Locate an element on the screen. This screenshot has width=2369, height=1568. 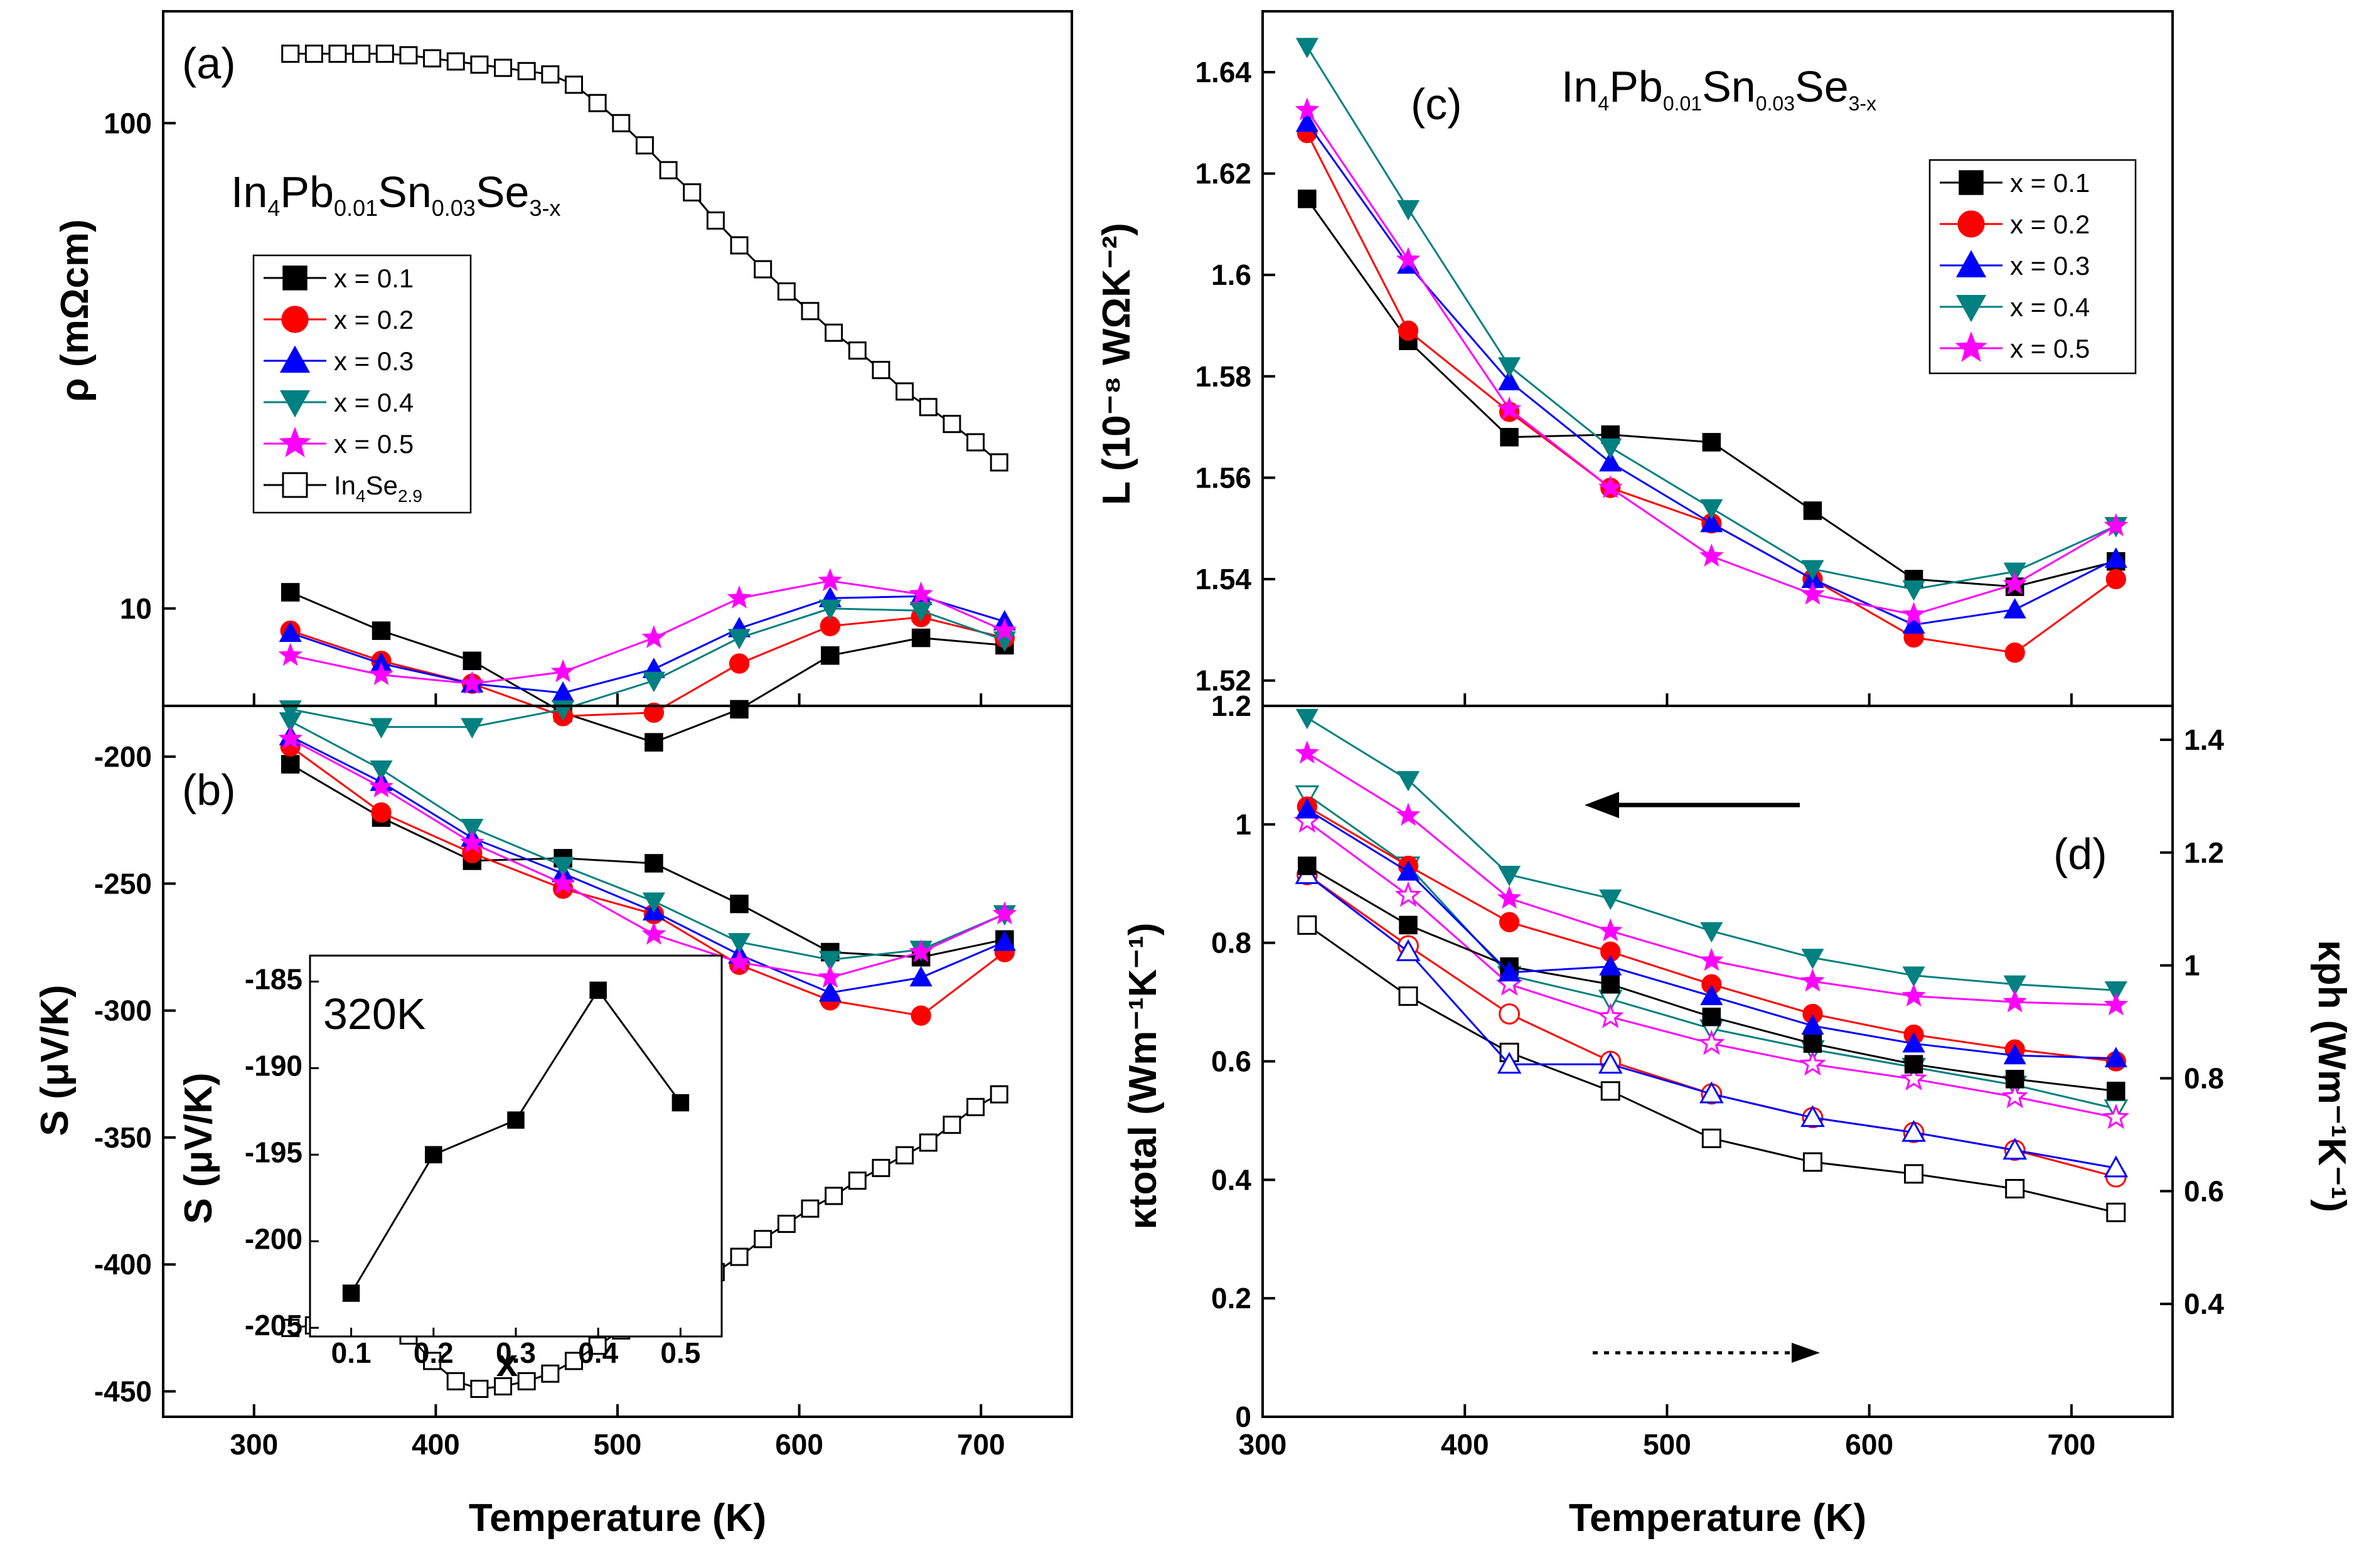
inset-frame is located at coordinates (516, 1146).